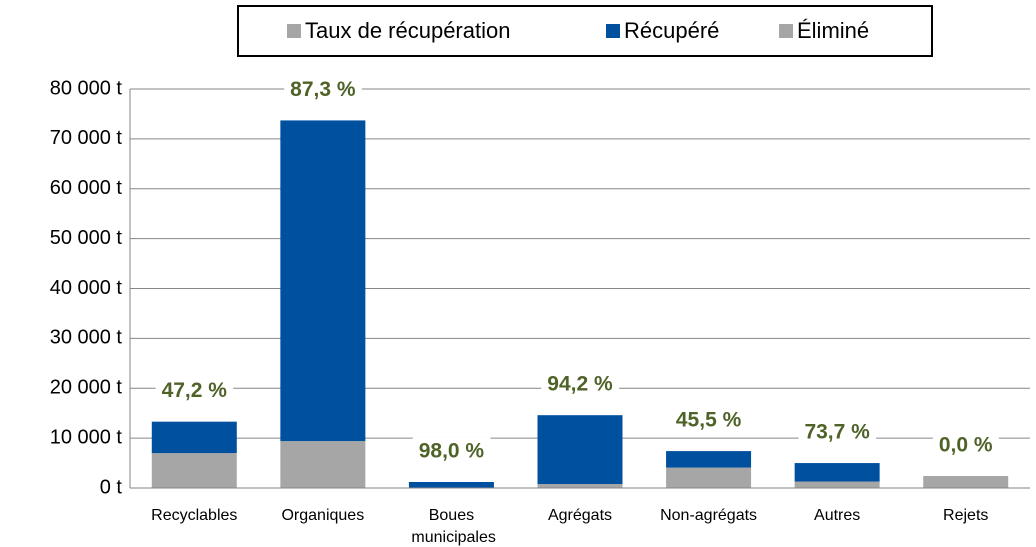 The image size is (1036, 547). I want to click on rate-label-group: 87,3 %, so click(323, 89).